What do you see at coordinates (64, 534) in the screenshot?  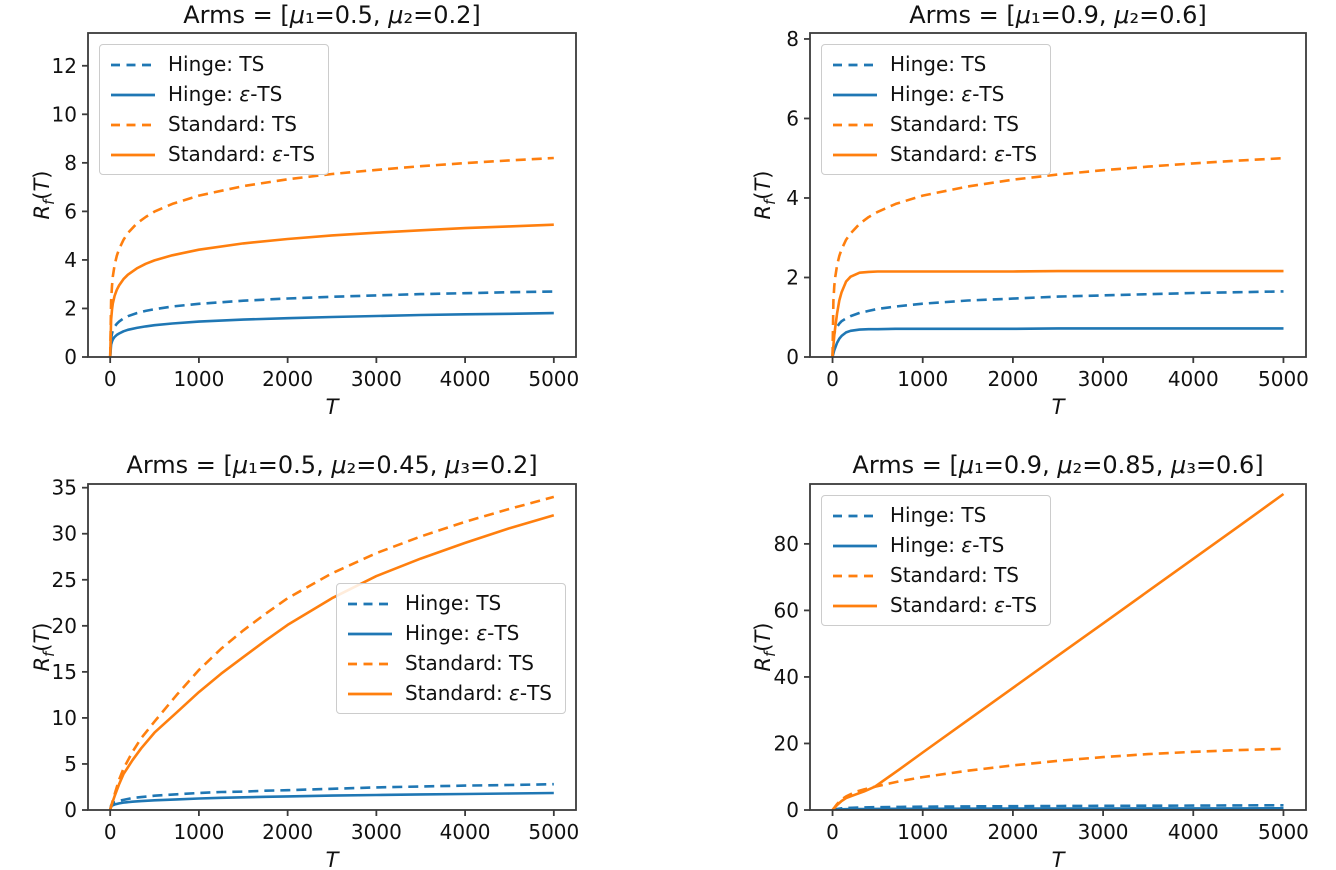 I see `y-tick-label: 30` at bounding box center [64, 534].